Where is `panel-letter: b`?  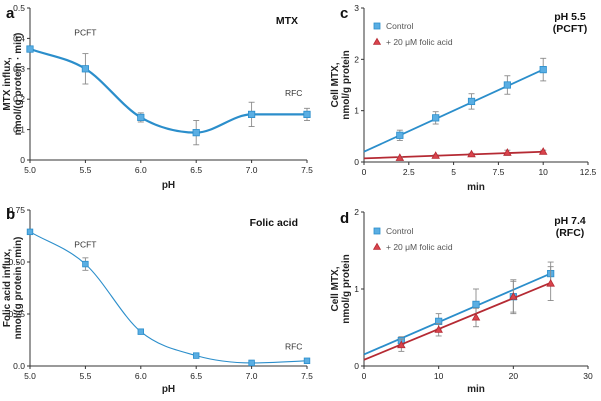
panel-letter: b is located at coordinates (10, 214).